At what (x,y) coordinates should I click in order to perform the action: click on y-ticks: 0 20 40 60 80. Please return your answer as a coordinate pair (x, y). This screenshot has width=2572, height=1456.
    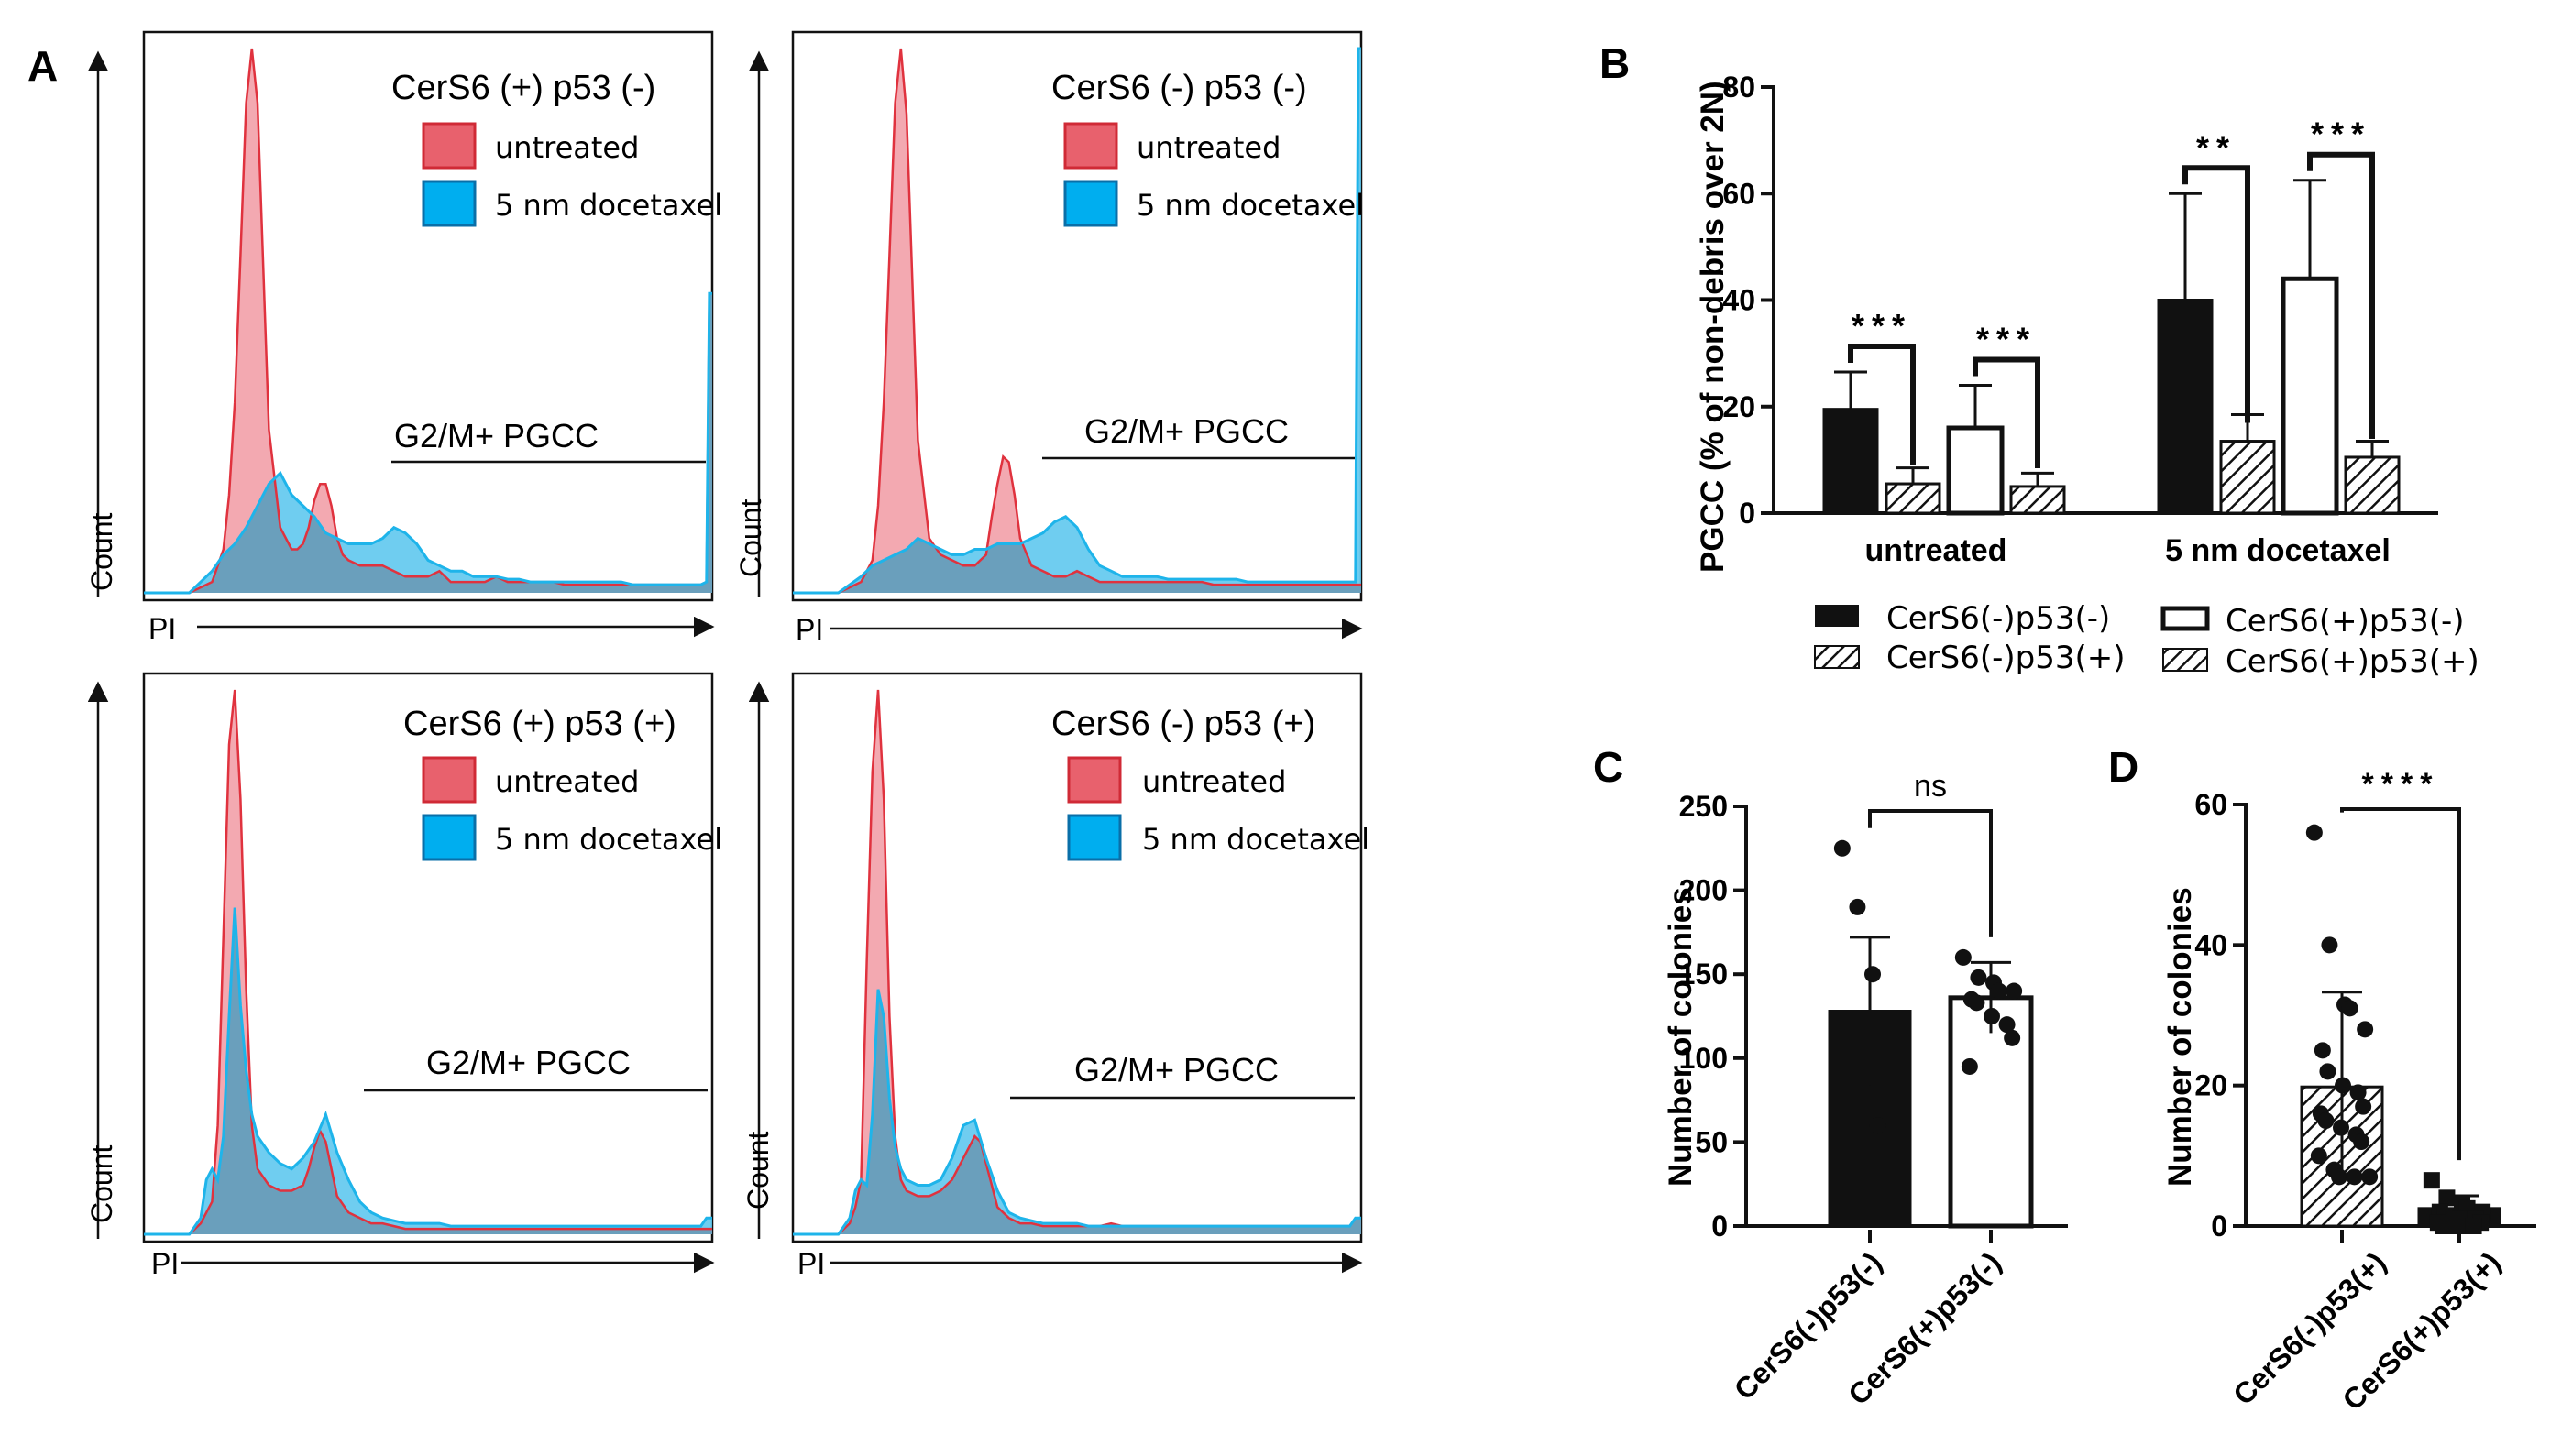
    Looking at the image, I should click on (1748, 300).